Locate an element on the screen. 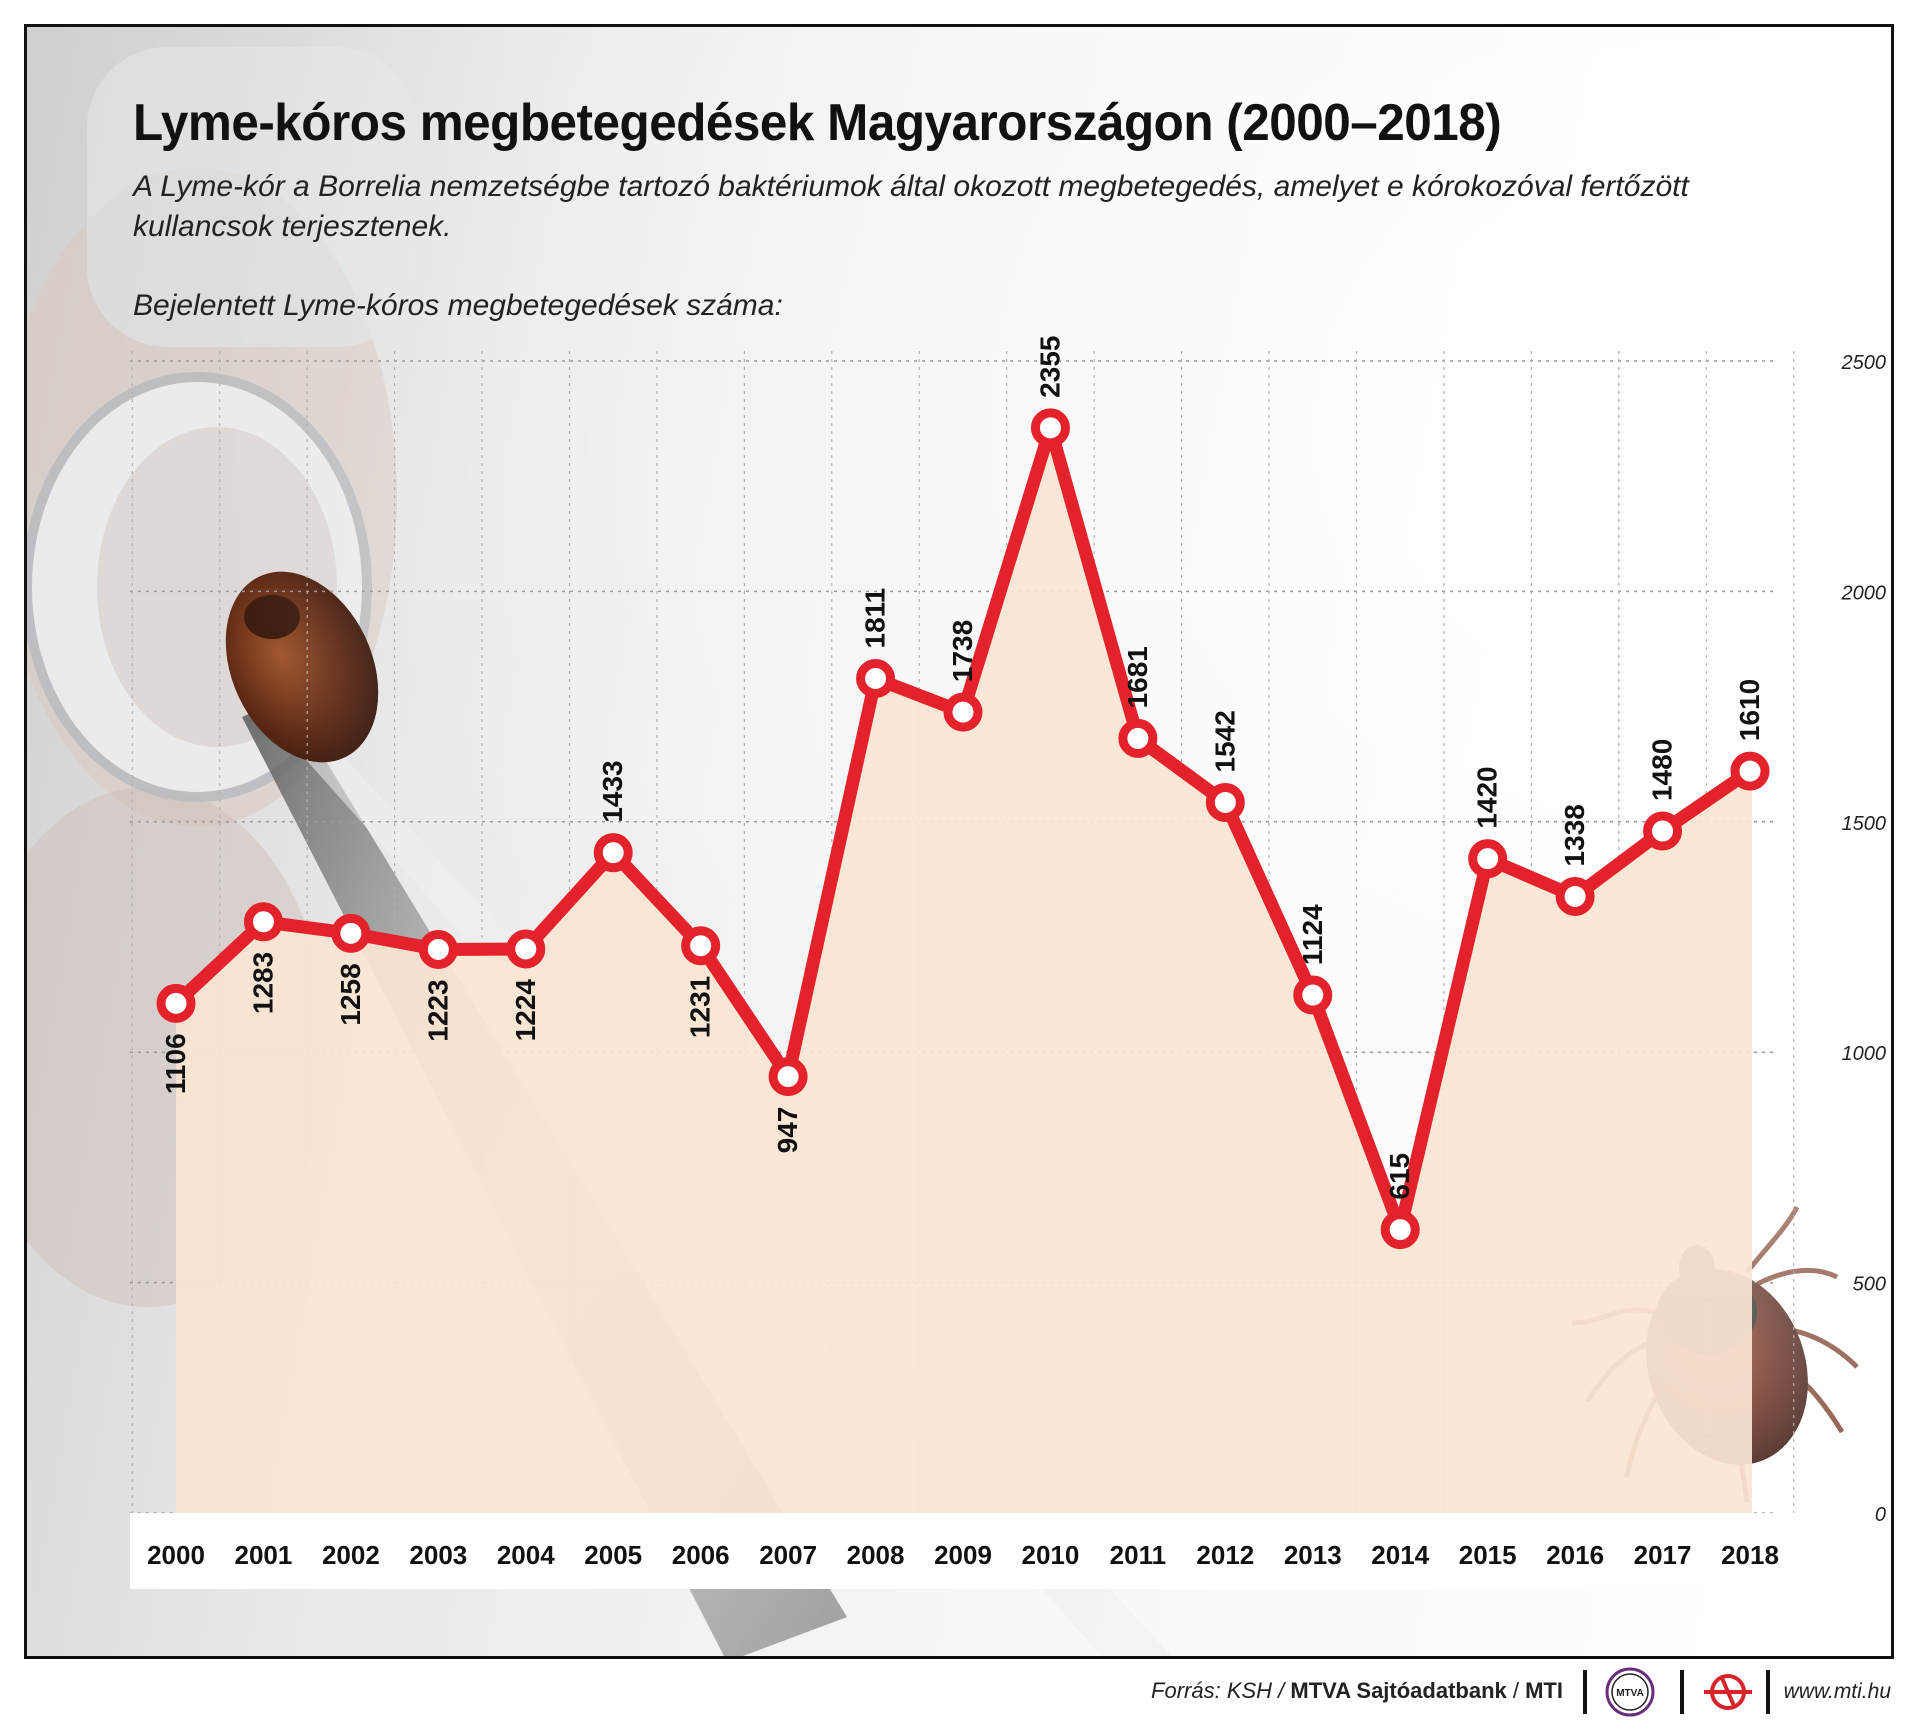 This screenshot has width=1919, height=1732. website-url: www.mti.hu is located at coordinates (1837, 1691).